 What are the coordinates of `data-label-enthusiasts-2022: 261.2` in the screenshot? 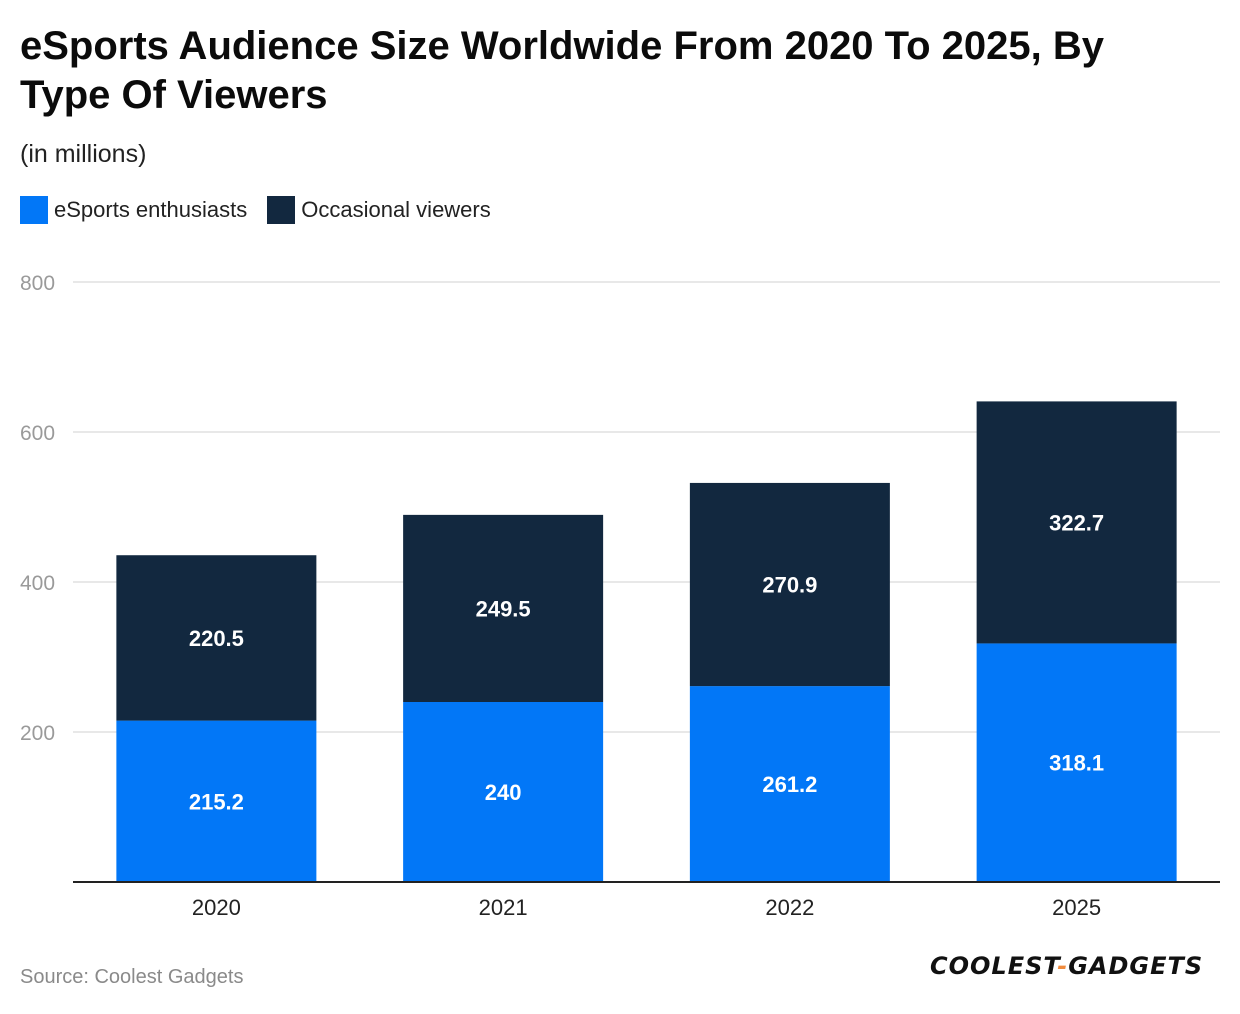 It's located at (789, 784).